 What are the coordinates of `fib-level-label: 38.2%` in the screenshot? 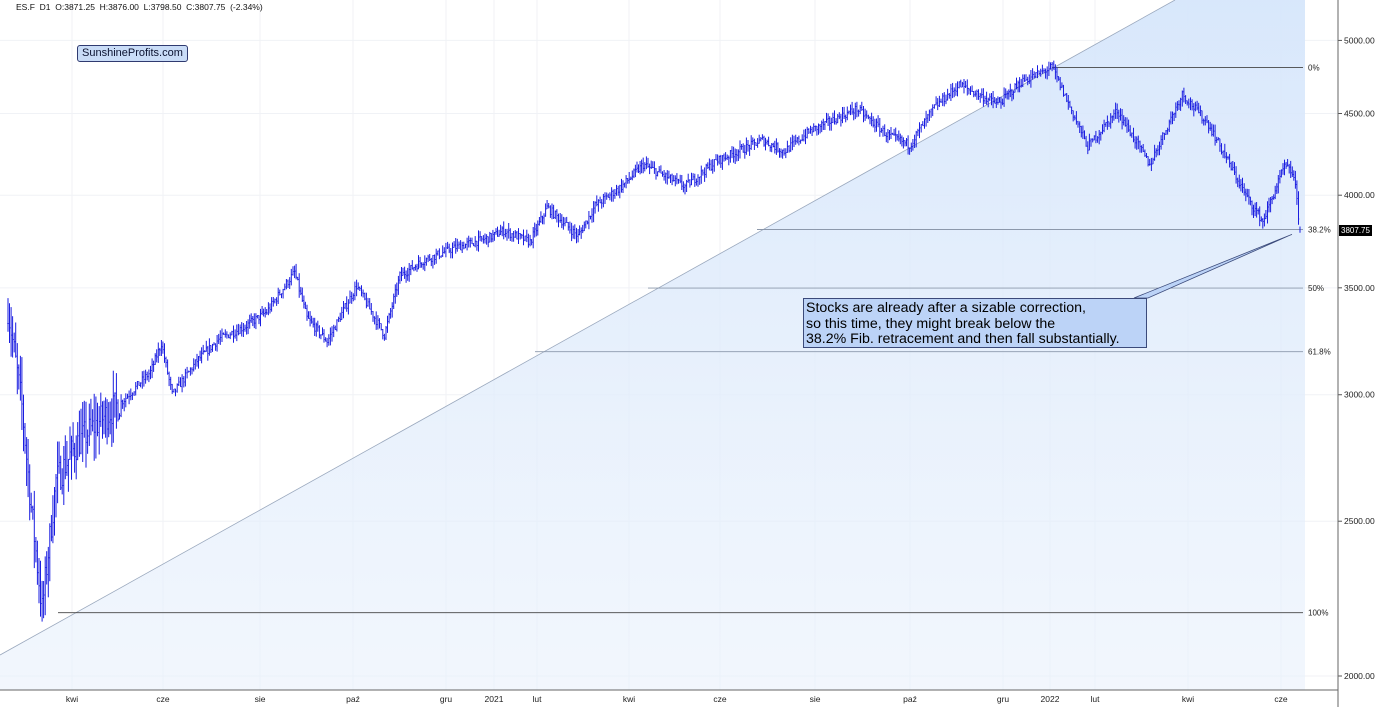 It's located at (1319, 229).